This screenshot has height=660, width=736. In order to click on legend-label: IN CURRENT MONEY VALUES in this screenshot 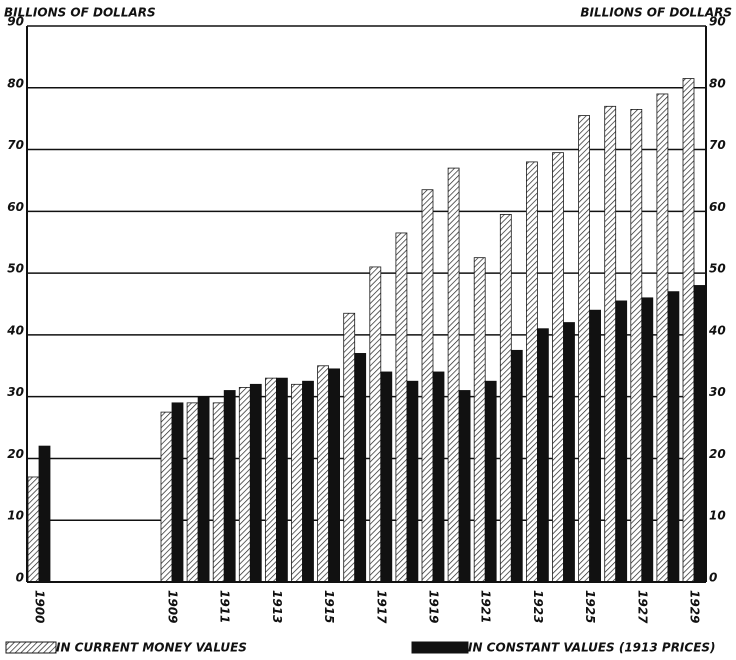, I will do `click(151, 648)`.